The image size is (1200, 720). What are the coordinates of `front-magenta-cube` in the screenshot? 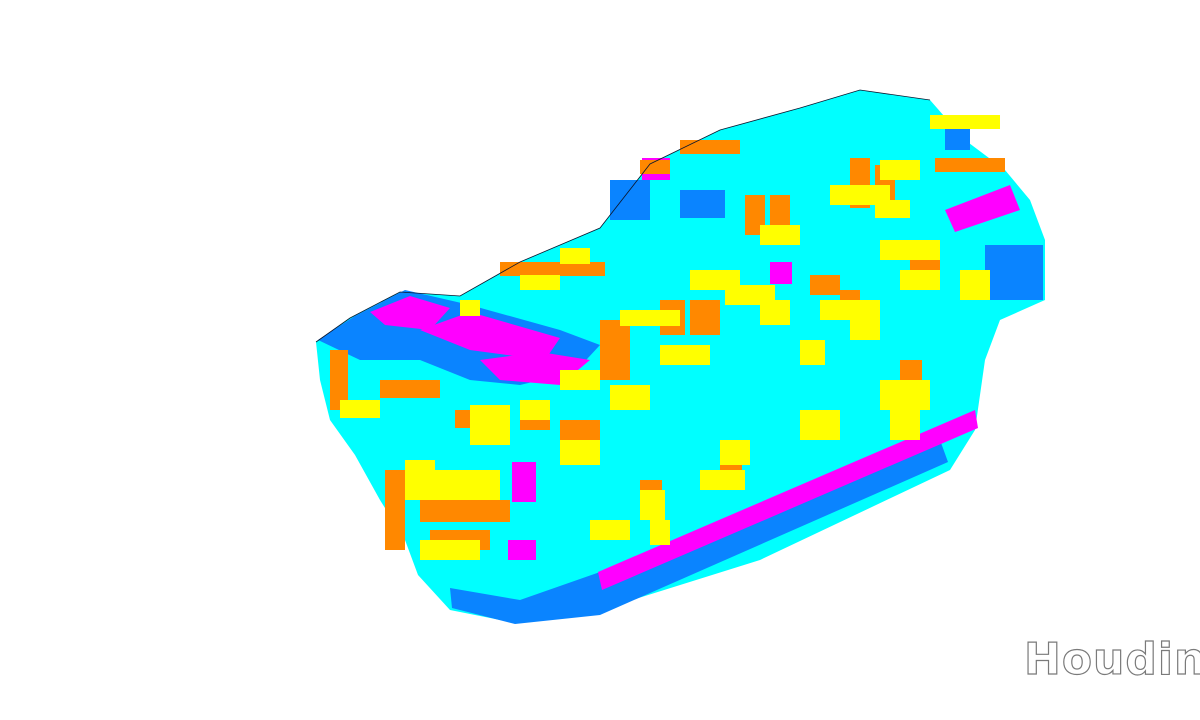 It's located at (522, 550).